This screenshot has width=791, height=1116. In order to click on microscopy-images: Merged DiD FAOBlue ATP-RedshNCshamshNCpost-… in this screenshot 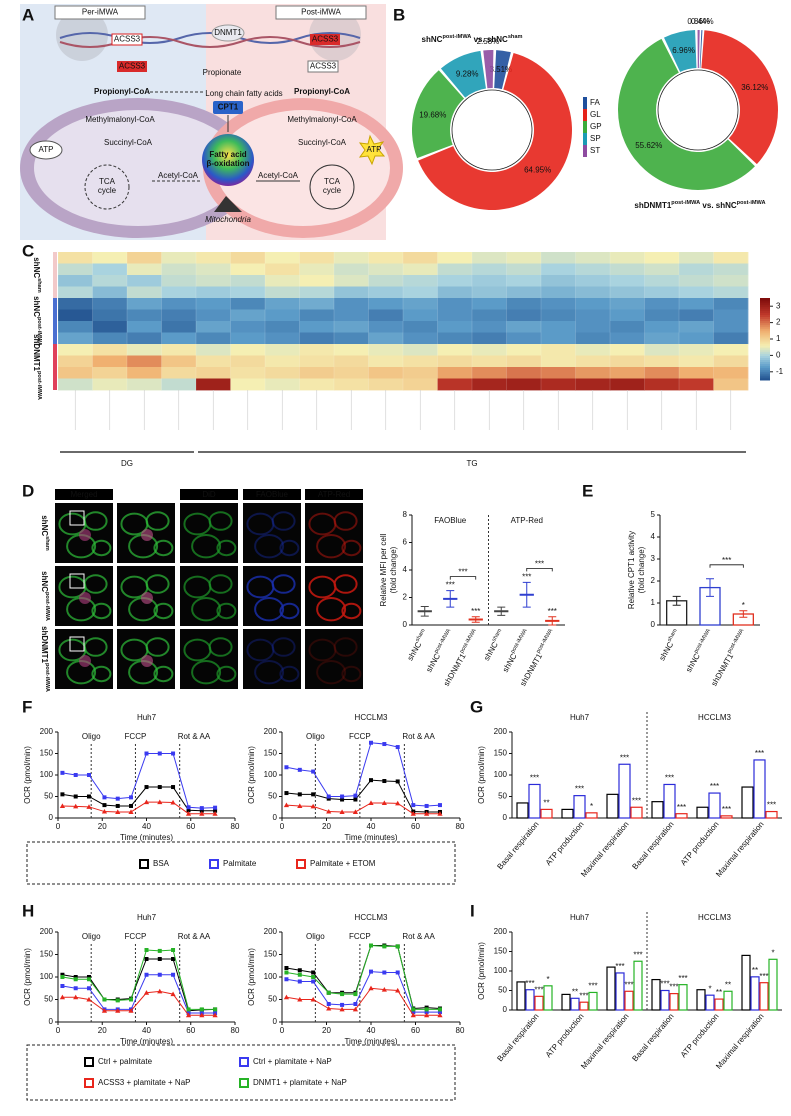, I will do `click(201, 590)`.